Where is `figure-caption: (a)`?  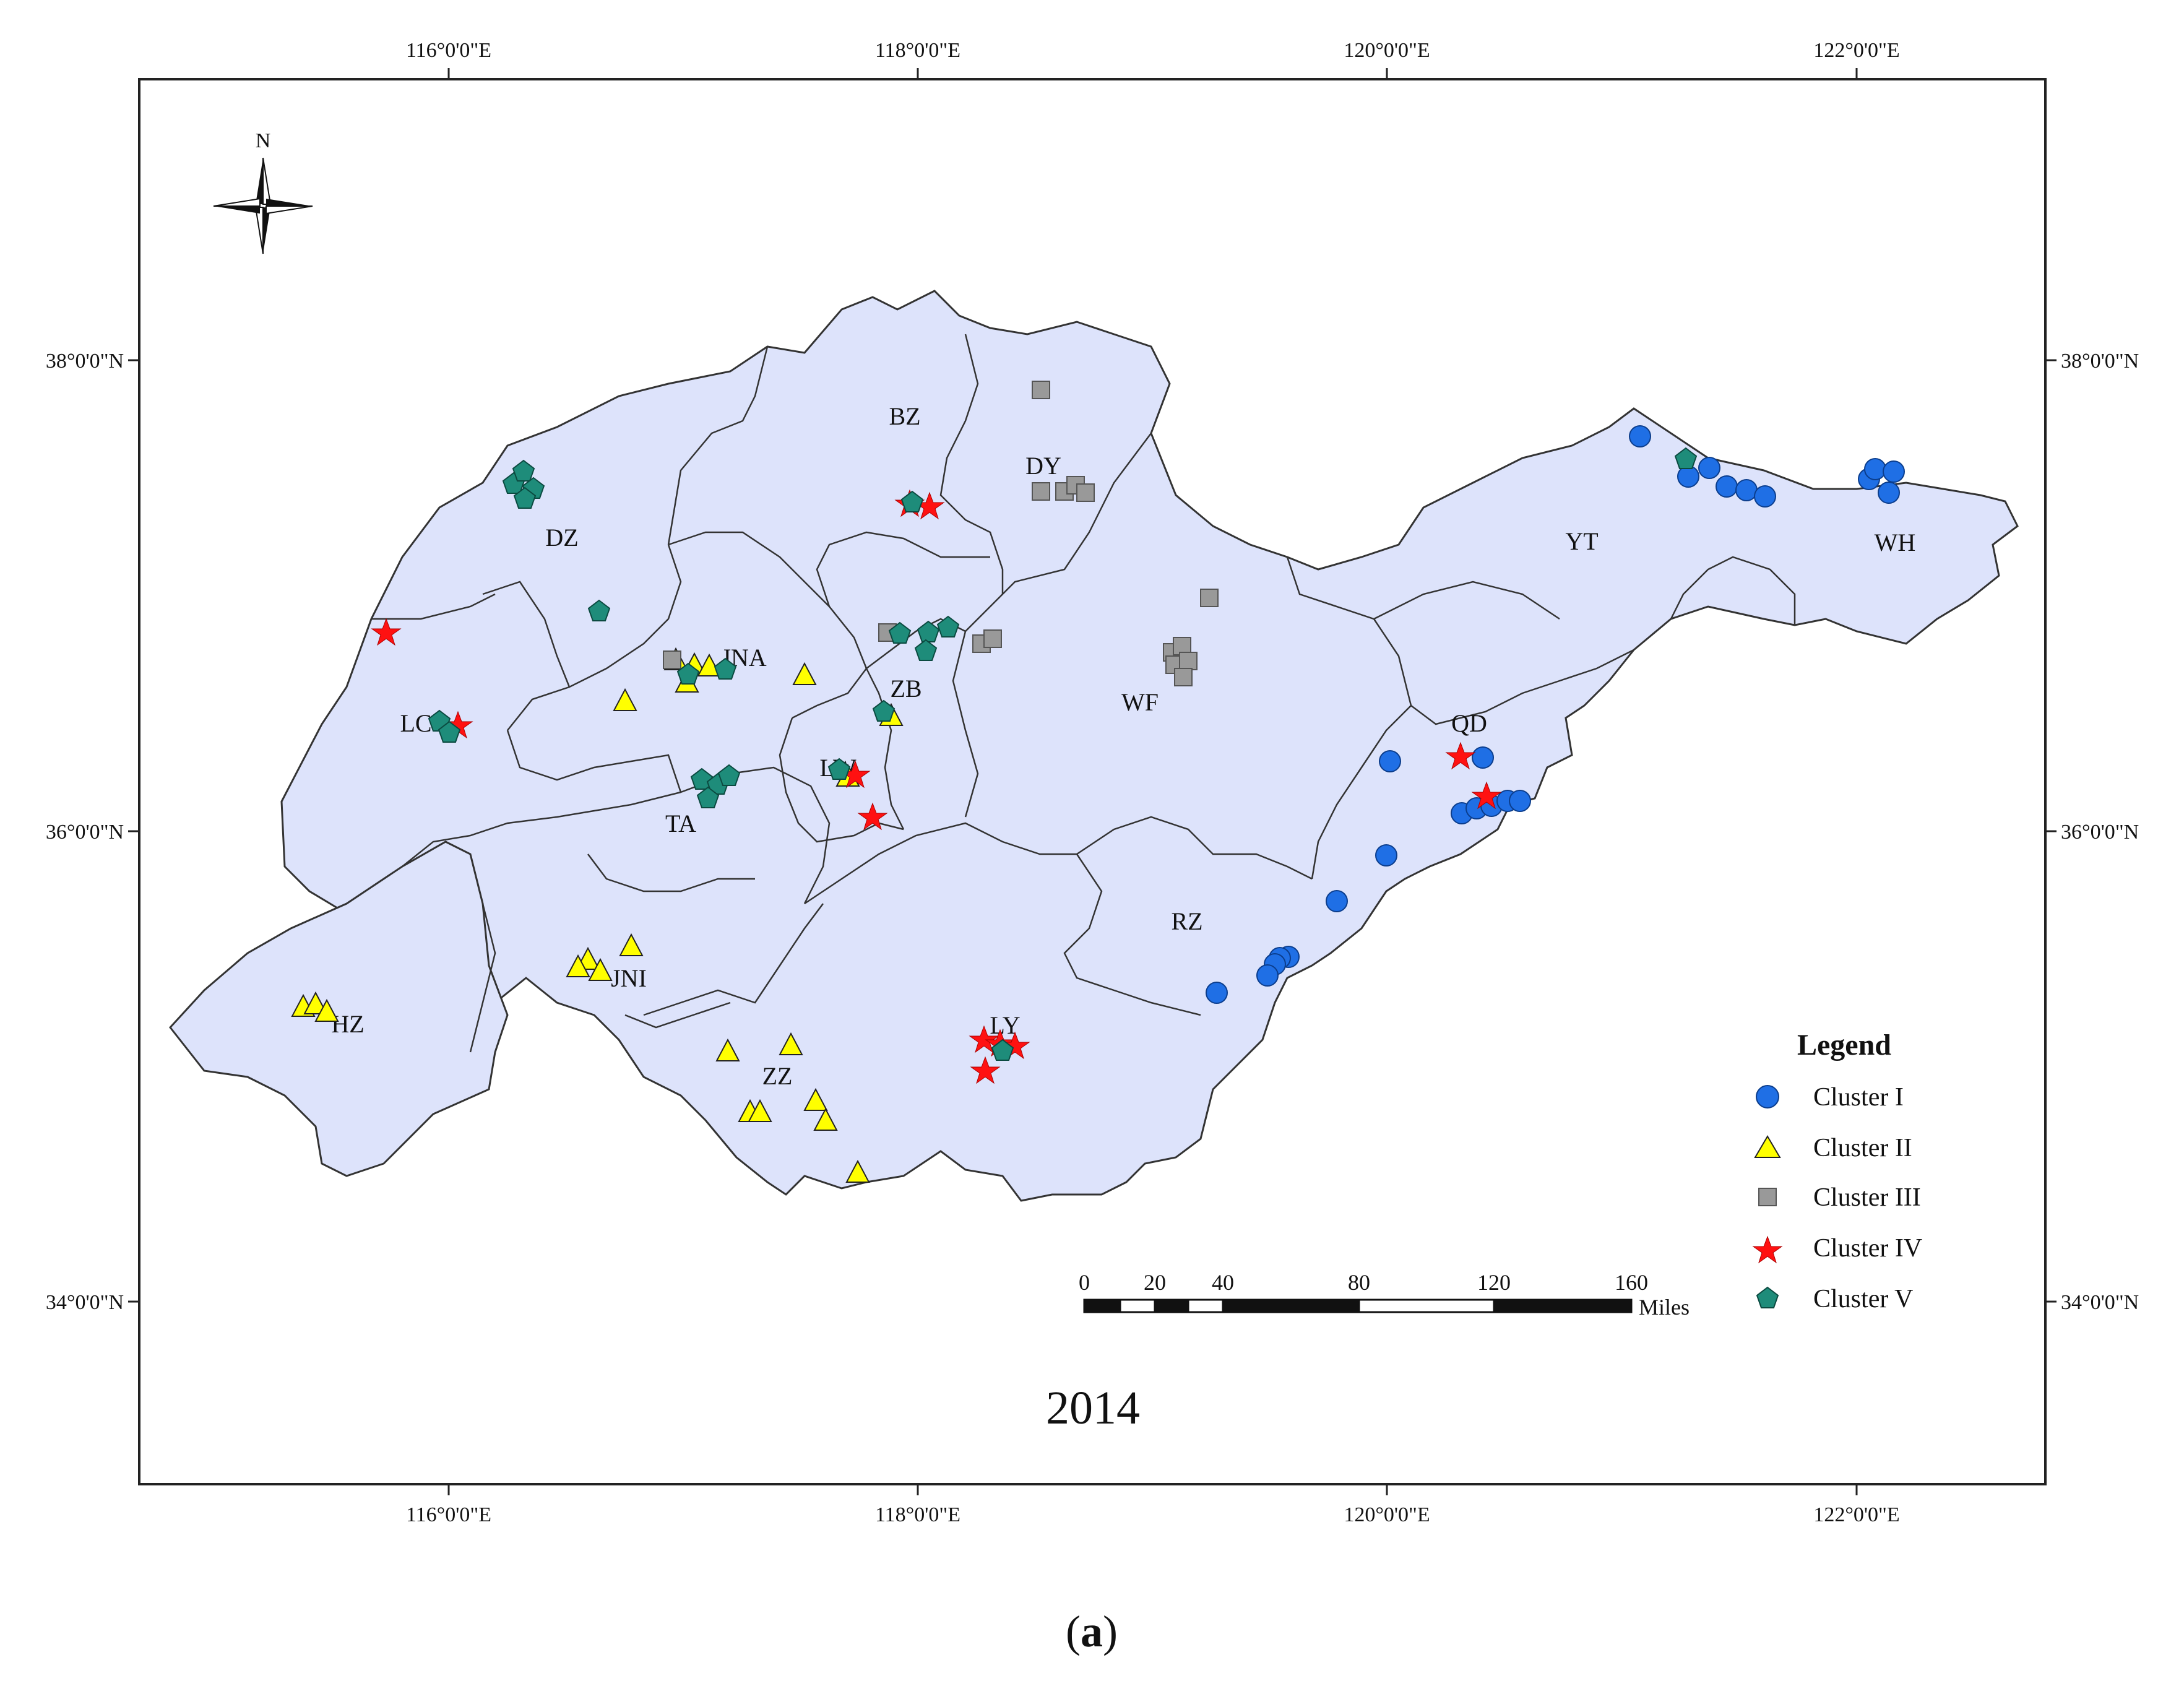
figure-caption: (a) is located at coordinates (1092, 1631).